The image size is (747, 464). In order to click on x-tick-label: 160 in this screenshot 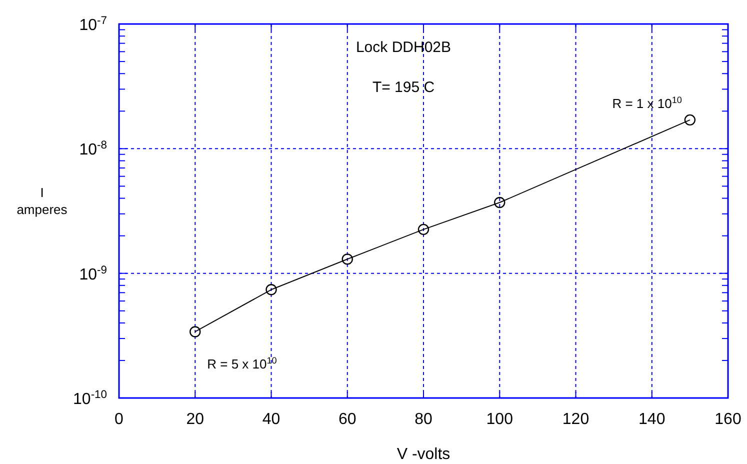, I will do `click(728, 419)`.